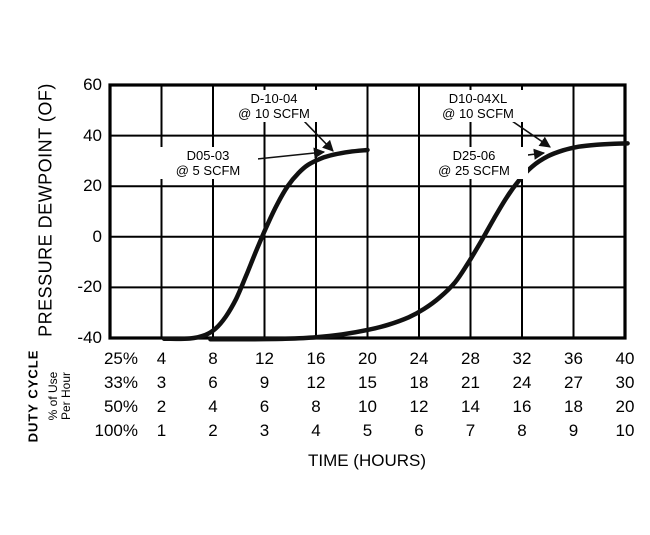 The height and width of the screenshot is (535, 650). I want to click on percent-use-per-hour-label: % of Use Per Hour, so click(59, 396).